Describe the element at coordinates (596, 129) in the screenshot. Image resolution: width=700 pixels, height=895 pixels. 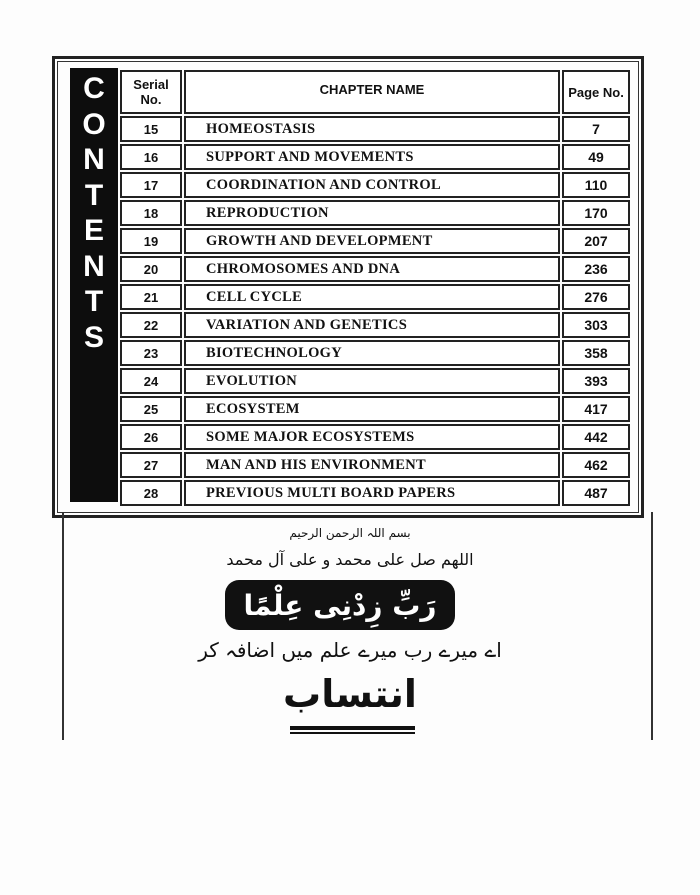
I see `row-page: 7` at that location.